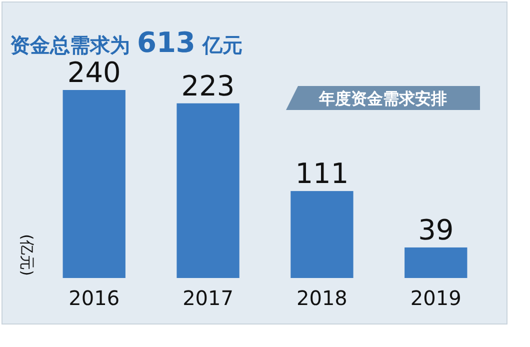  Describe the element at coordinates (322, 173) in the screenshot. I see `data-label: 111` at that location.